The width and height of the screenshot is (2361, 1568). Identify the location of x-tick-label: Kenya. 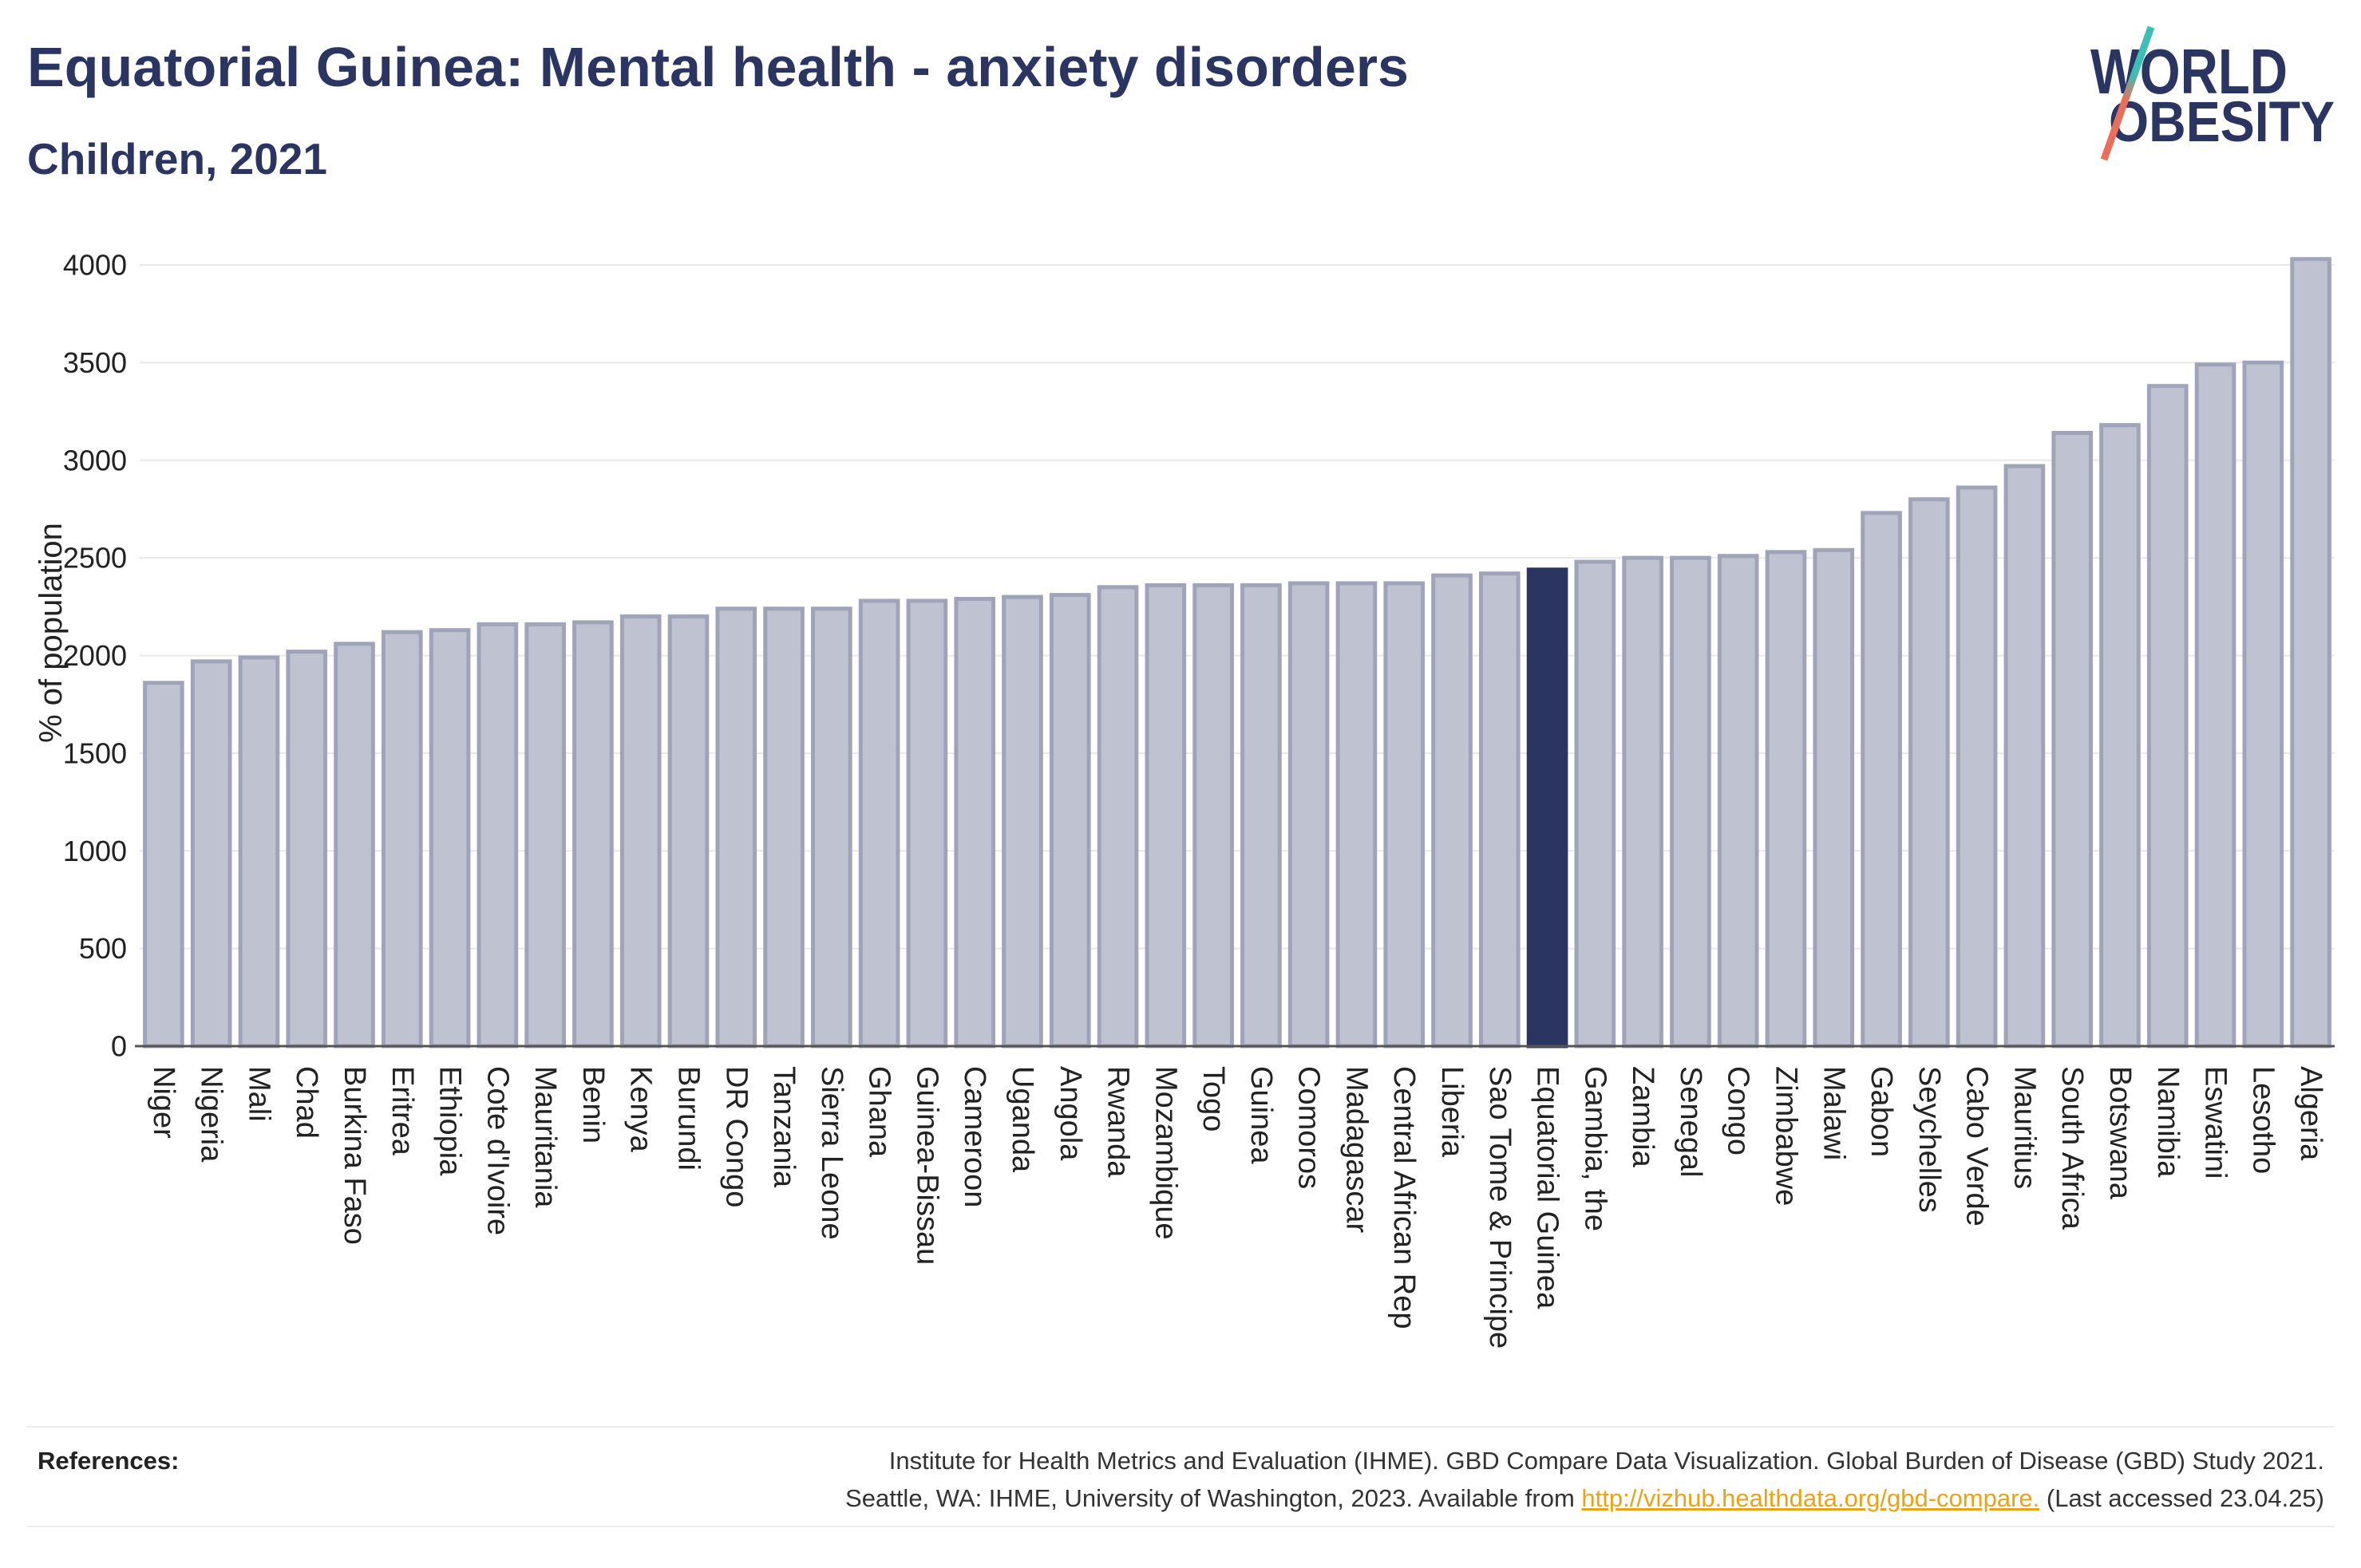
(641, 1109).